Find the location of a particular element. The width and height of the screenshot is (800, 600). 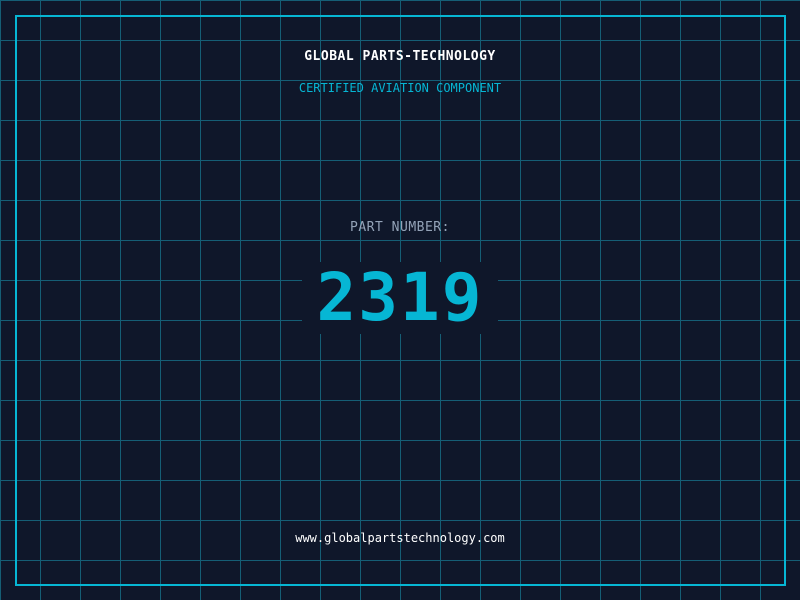

website-url: www.globalpartstechnology.com is located at coordinates (400, 538).